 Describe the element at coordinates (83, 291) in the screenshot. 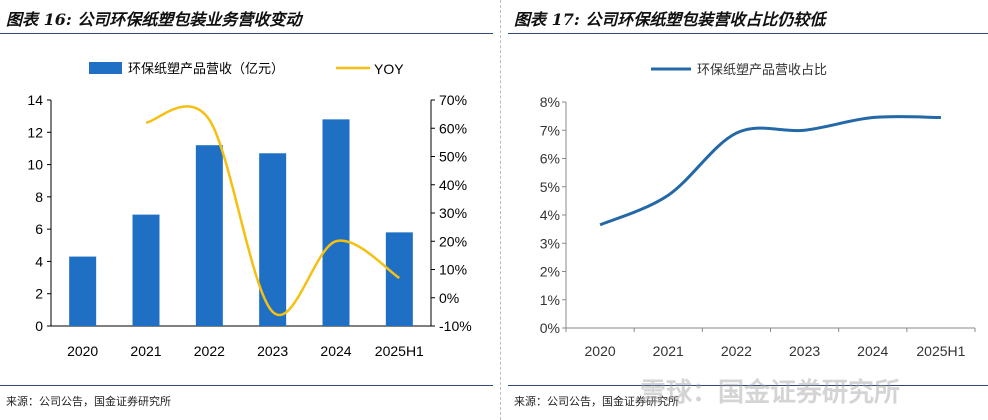

I see `bar-2020` at that location.